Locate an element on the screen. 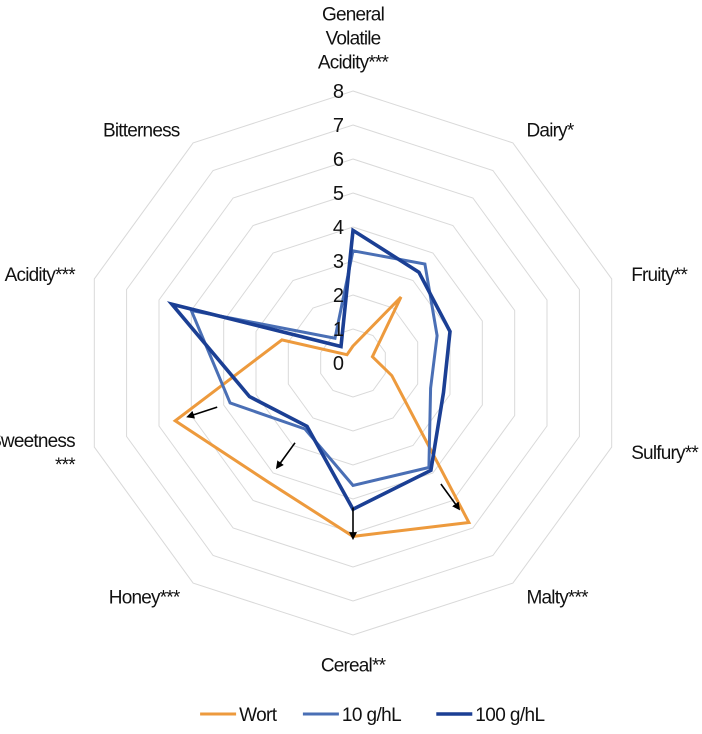 The width and height of the screenshot is (702, 734). arrow-honey is located at coordinates (285, 456).